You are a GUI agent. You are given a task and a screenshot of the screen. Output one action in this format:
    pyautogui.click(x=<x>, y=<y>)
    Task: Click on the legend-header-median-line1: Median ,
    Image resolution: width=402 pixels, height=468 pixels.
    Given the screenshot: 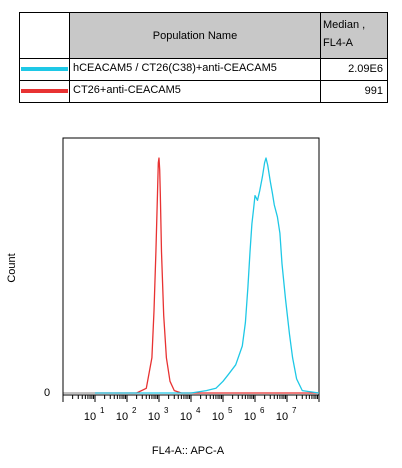 What is the action you would take?
    pyautogui.click(x=344, y=25)
    